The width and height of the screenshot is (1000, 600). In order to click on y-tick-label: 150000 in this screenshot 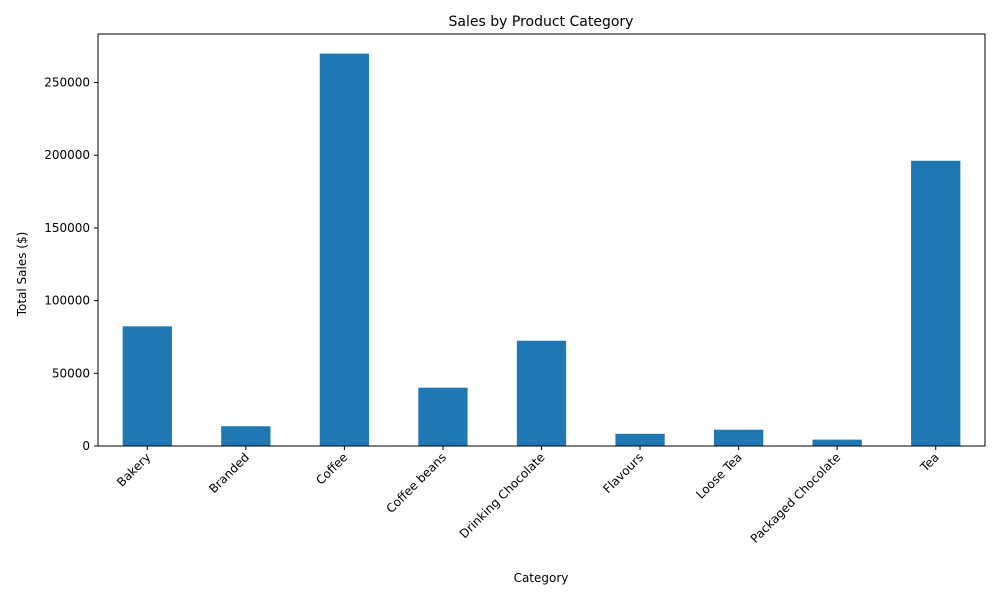, I will do `click(67, 228)`.